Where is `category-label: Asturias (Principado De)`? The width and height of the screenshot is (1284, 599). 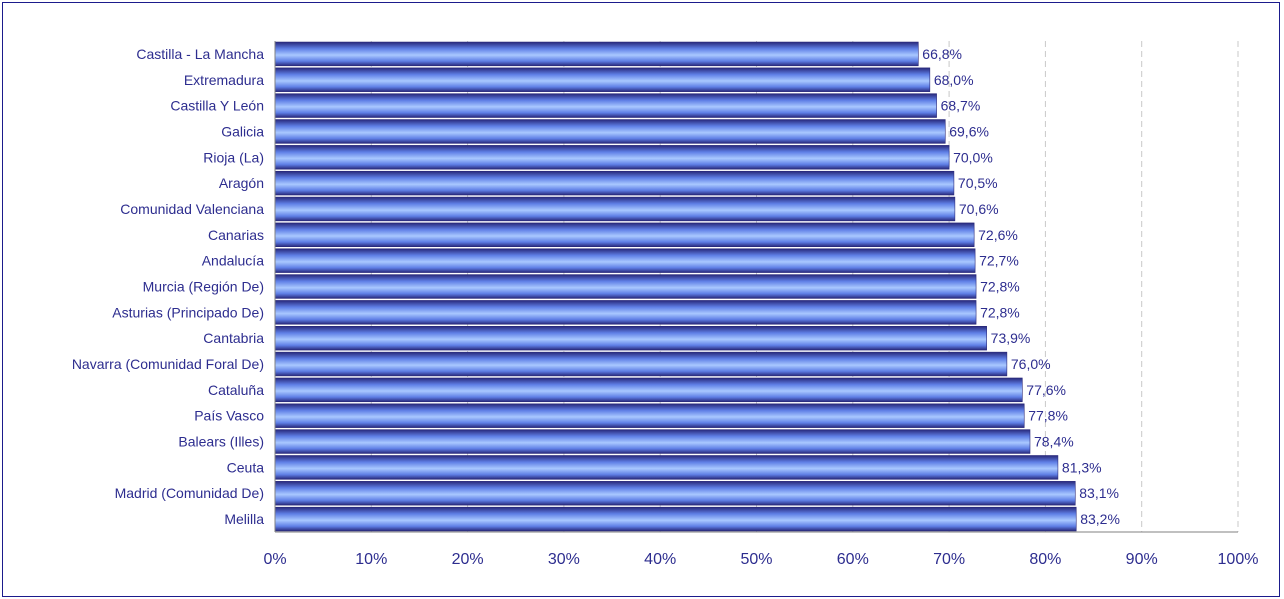
category-label: Asturias (Principado De) is located at coordinates (188, 312).